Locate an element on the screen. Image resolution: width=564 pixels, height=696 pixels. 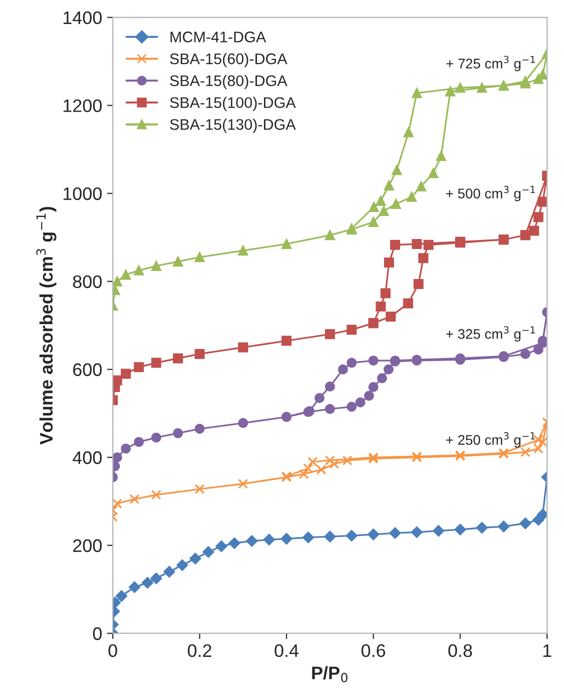
x-tick-label: 0.8 is located at coordinates (460, 651).